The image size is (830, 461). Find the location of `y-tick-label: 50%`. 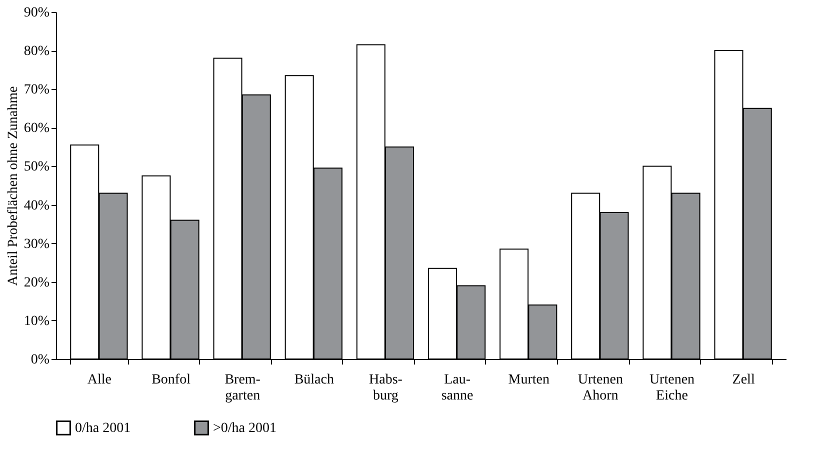

y-tick-label: 50% is located at coordinates (37, 167).